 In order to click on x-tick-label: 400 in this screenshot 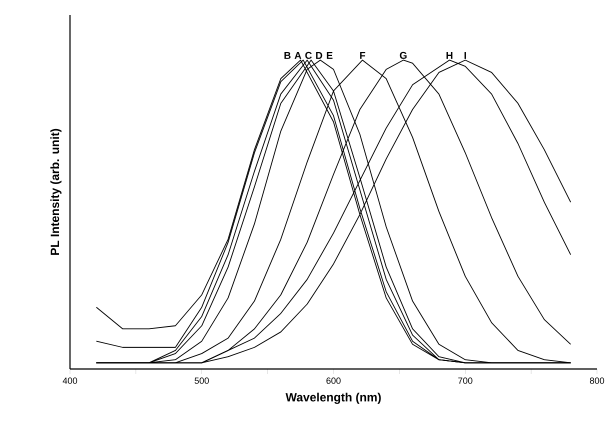, I will do `click(70, 381)`.